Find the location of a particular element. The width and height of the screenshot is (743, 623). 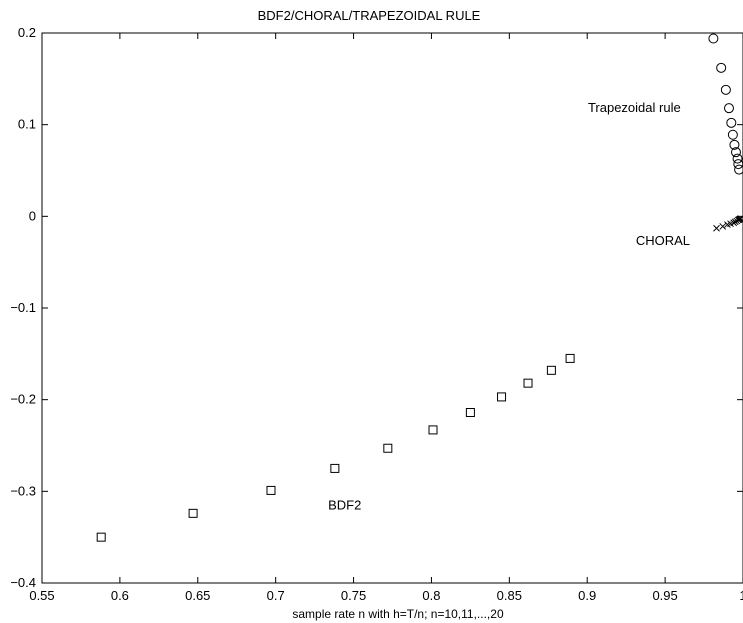

x-tick-label: 0.8 is located at coordinates (431, 595).